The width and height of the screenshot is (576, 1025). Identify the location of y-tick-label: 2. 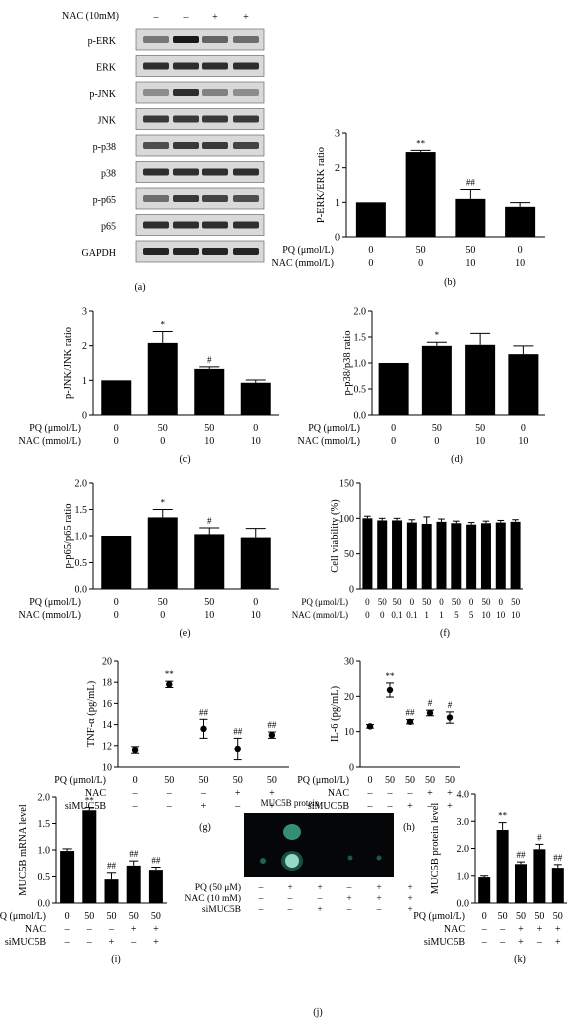
(84, 346).